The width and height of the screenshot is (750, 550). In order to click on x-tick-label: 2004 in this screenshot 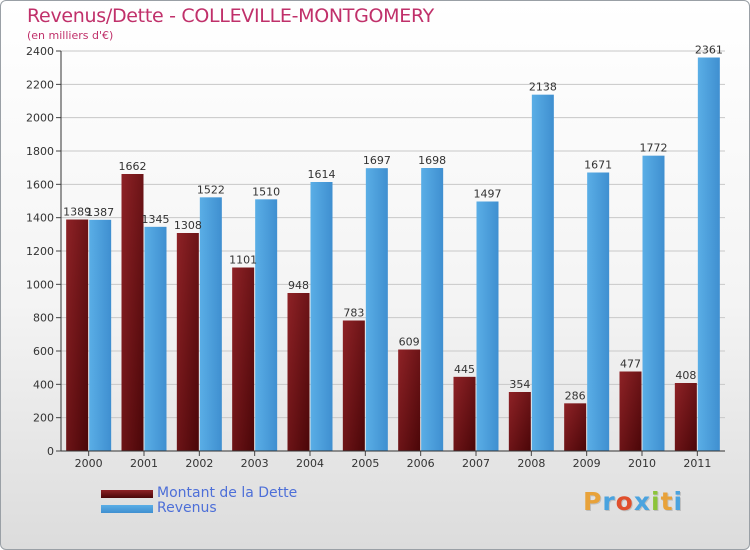, I will do `click(310, 463)`.